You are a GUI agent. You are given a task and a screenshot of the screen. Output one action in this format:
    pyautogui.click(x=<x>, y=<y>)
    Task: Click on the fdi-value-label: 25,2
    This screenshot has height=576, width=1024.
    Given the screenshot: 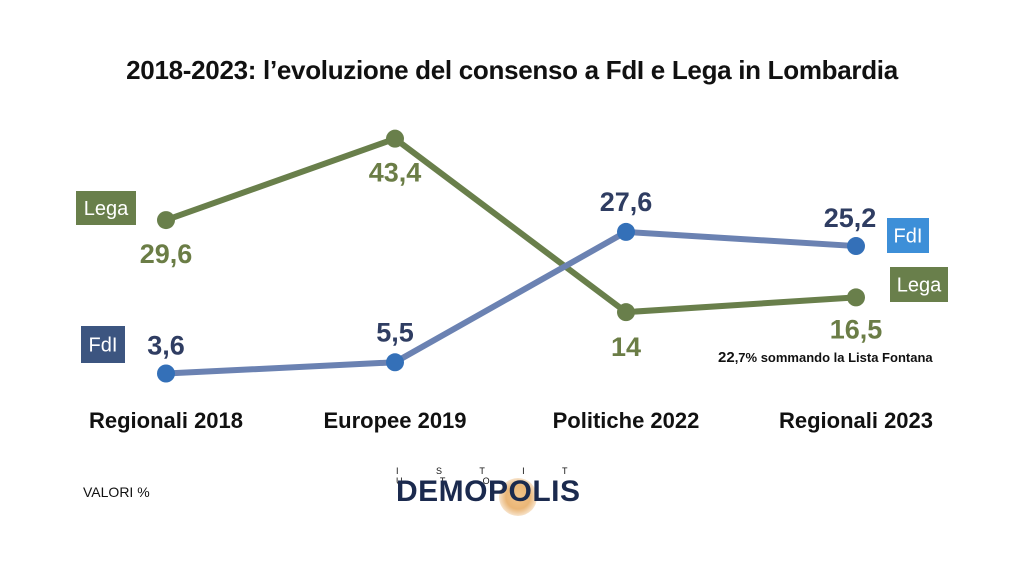 What is the action you would take?
    pyautogui.click(x=850, y=218)
    